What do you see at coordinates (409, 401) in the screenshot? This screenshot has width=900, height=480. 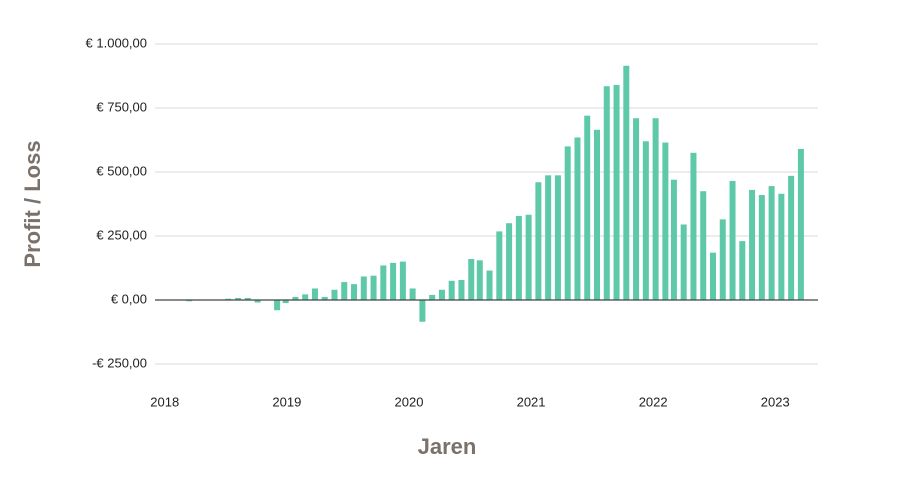 I see `x-tick-label: 2020` at bounding box center [409, 401].